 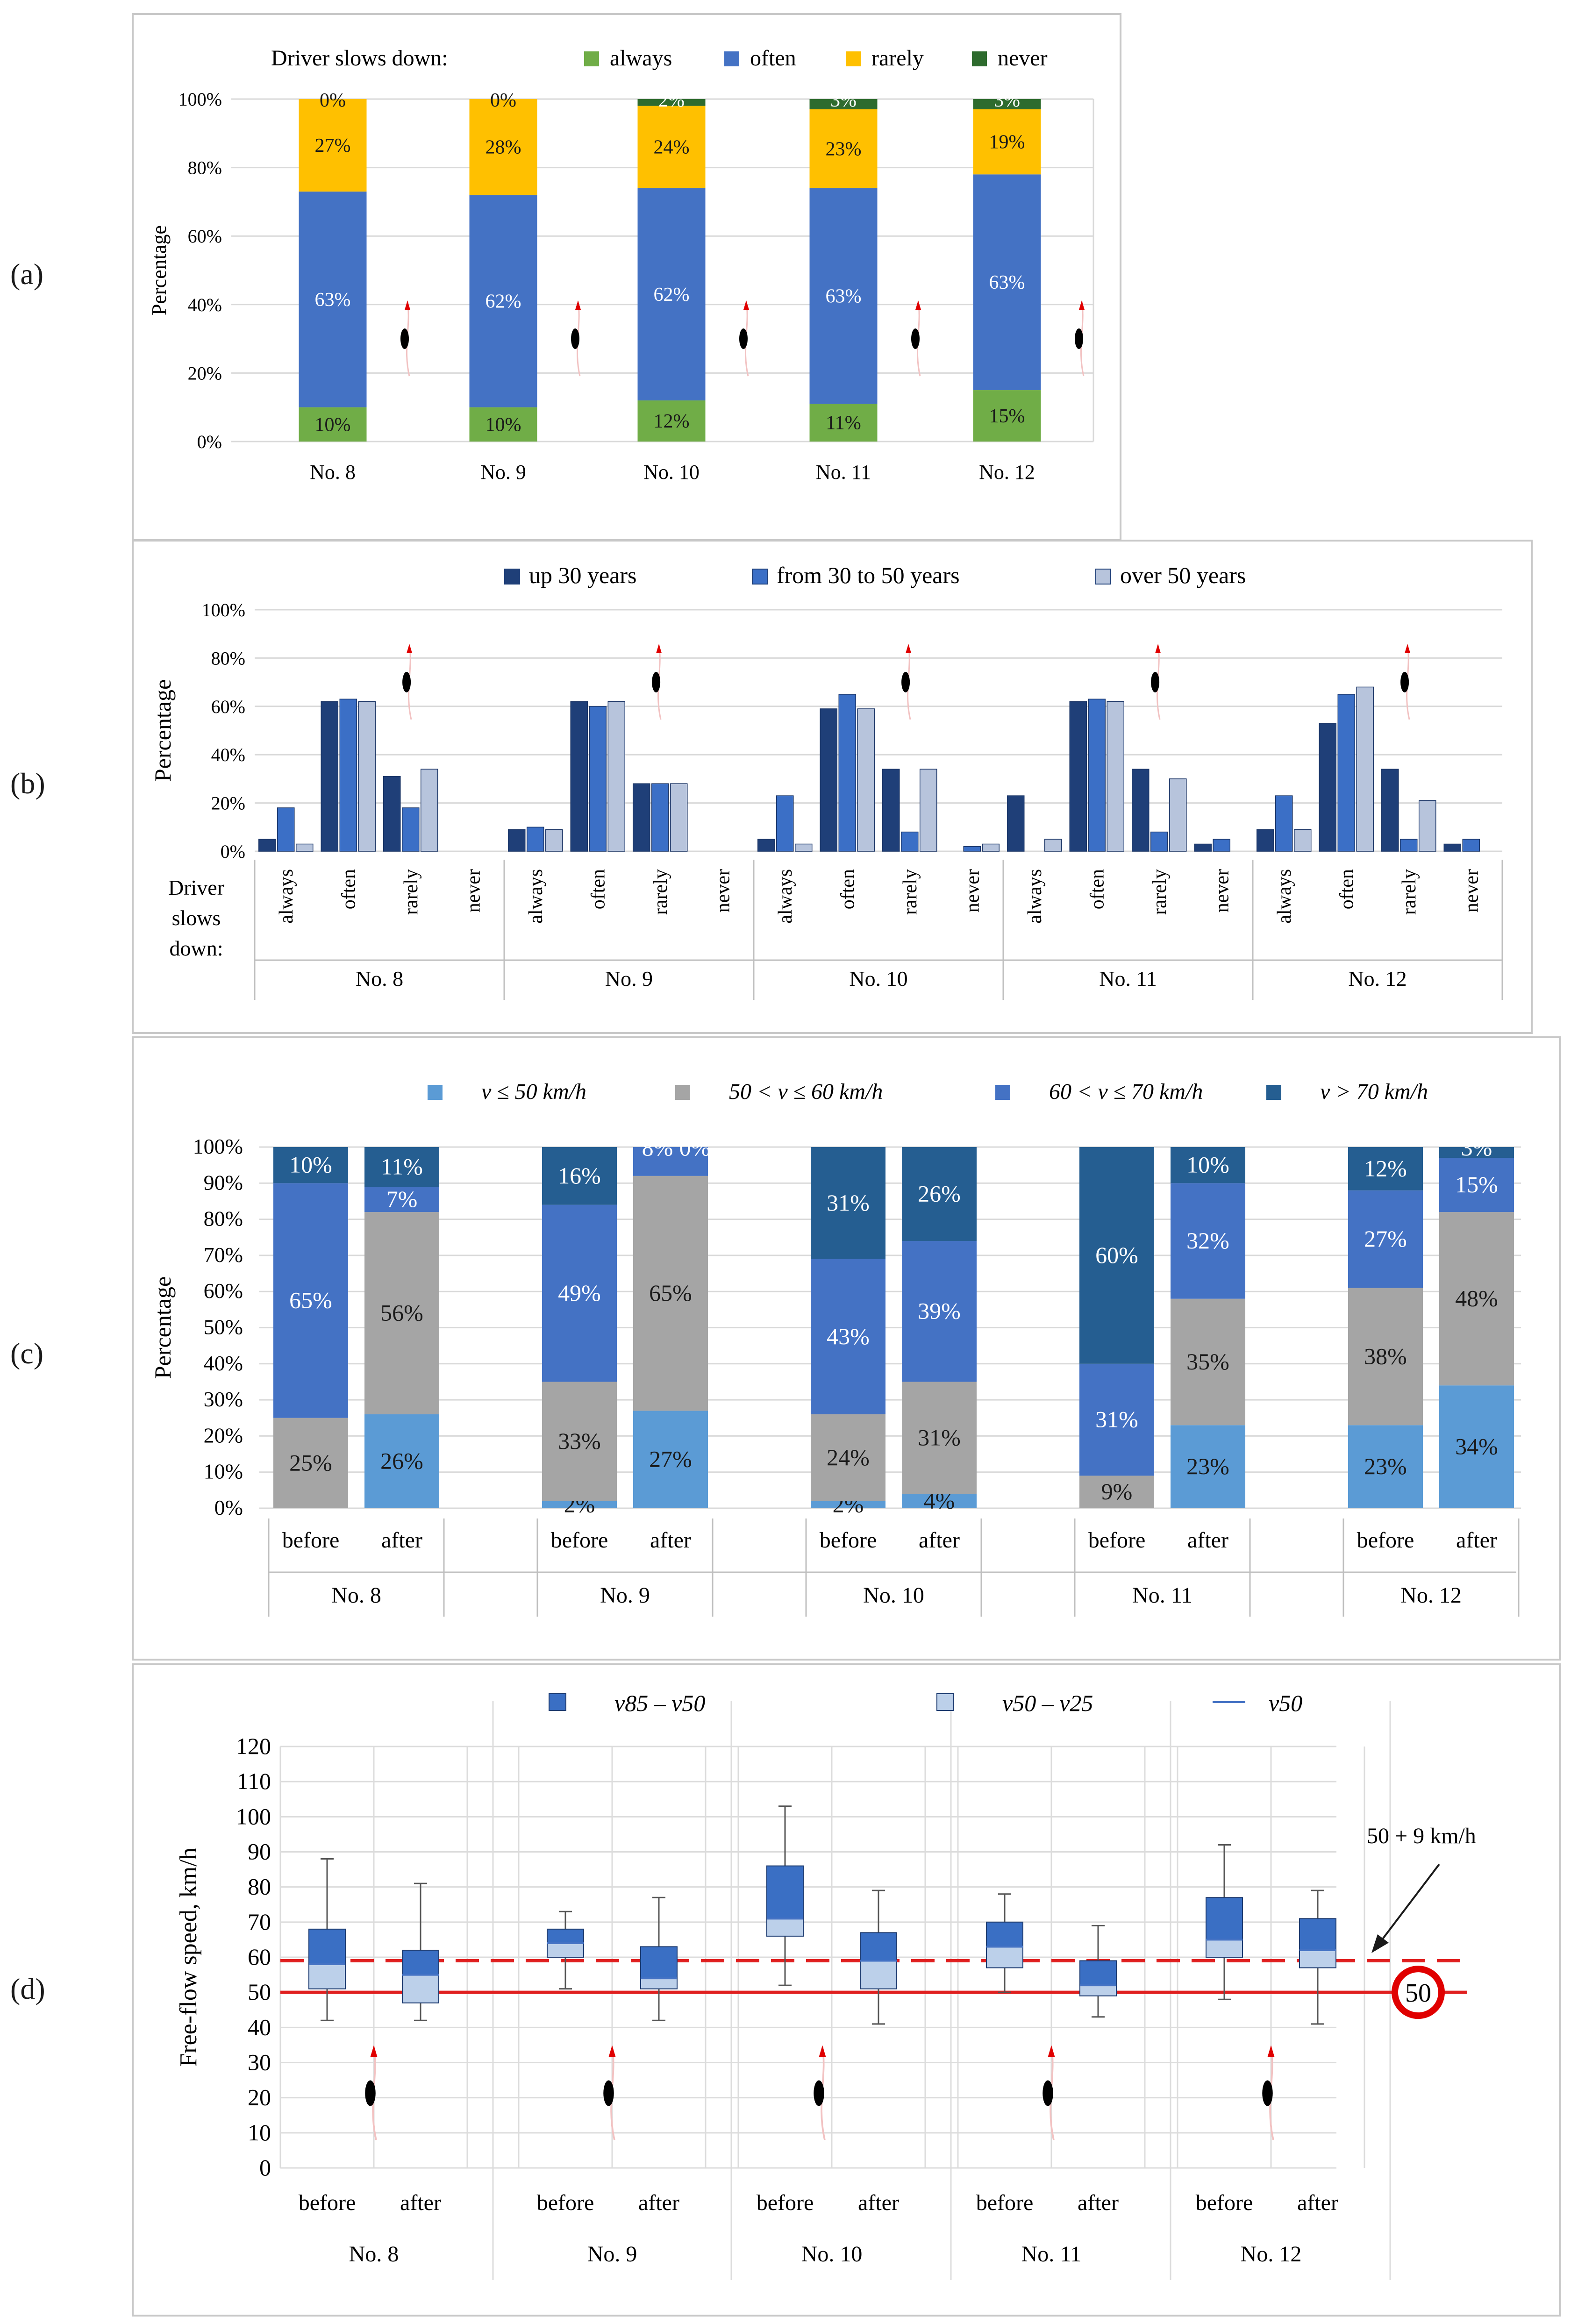 What do you see at coordinates (1103, 577) in the screenshot?
I see `chart-b-legend-swatch` at bounding box center [1103, 577].